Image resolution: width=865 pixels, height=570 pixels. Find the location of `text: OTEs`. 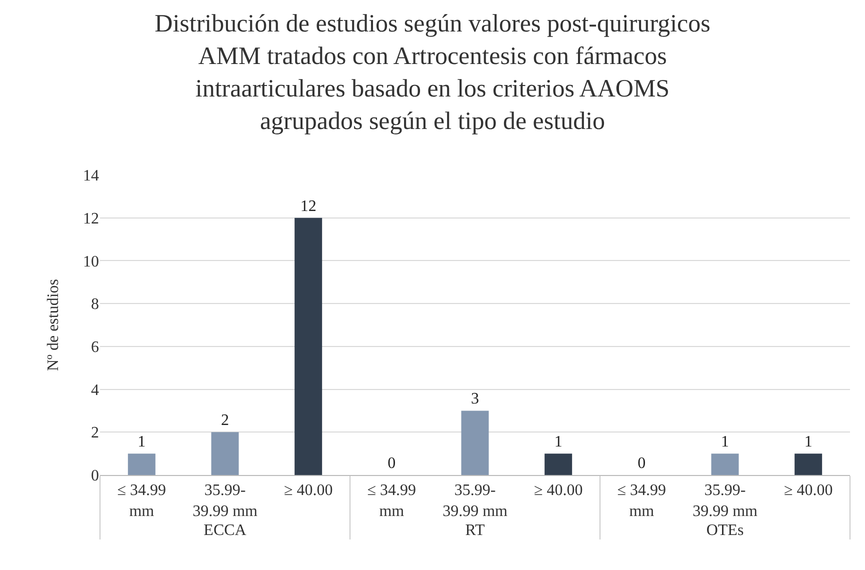

text: OTEs is located at coordinates (725, 530).